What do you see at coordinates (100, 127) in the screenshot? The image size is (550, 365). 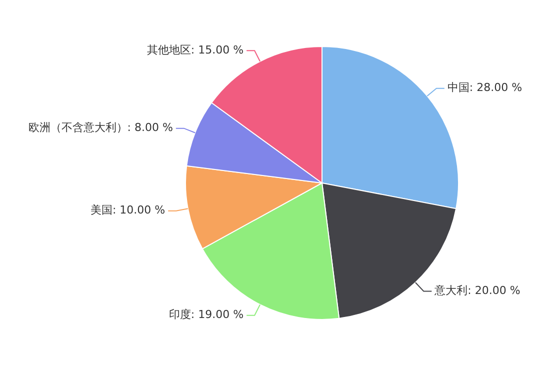 I see `slice-label: 欧洲（不含意大利）: 8.00 %` at bounding box center [100, 127].